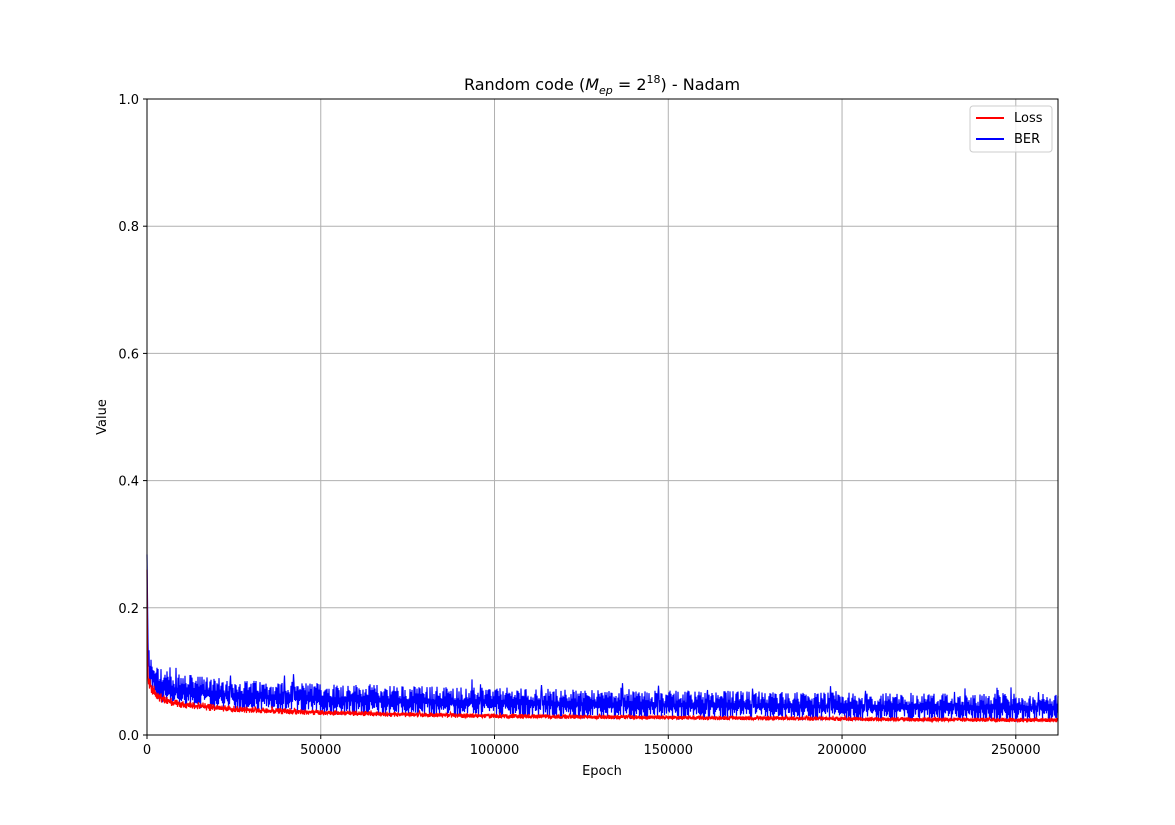 The image size is (1175, 825). I want to click on x-tick-label: 250000, so click(1016, 750).